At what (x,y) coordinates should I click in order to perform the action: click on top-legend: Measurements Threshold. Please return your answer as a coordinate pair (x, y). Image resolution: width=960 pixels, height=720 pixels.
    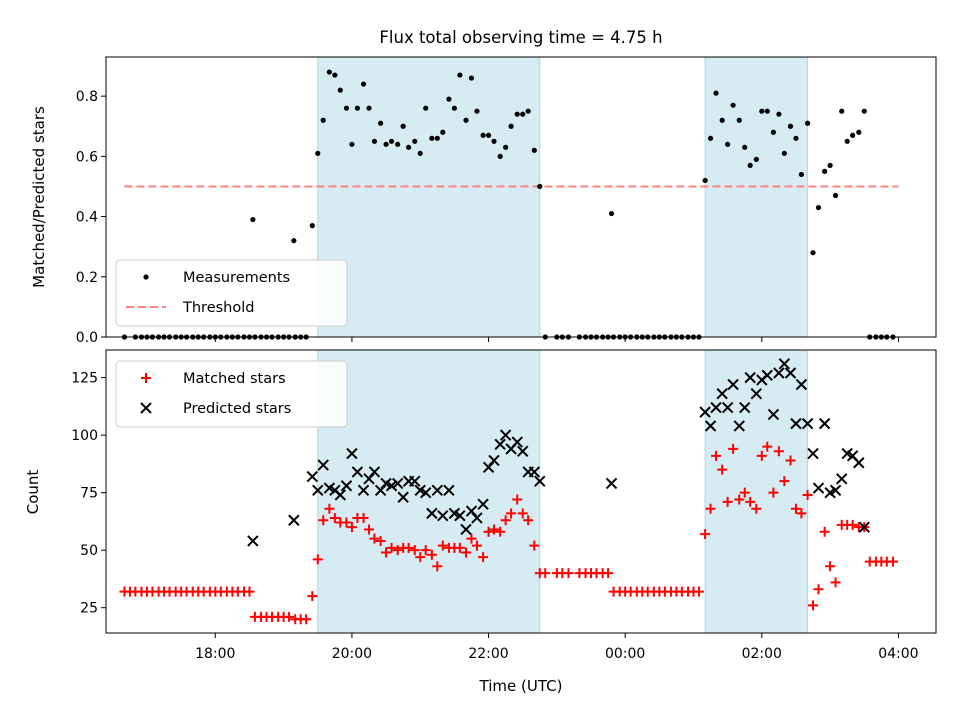
    Looking at the image, I should click on (231, 293).